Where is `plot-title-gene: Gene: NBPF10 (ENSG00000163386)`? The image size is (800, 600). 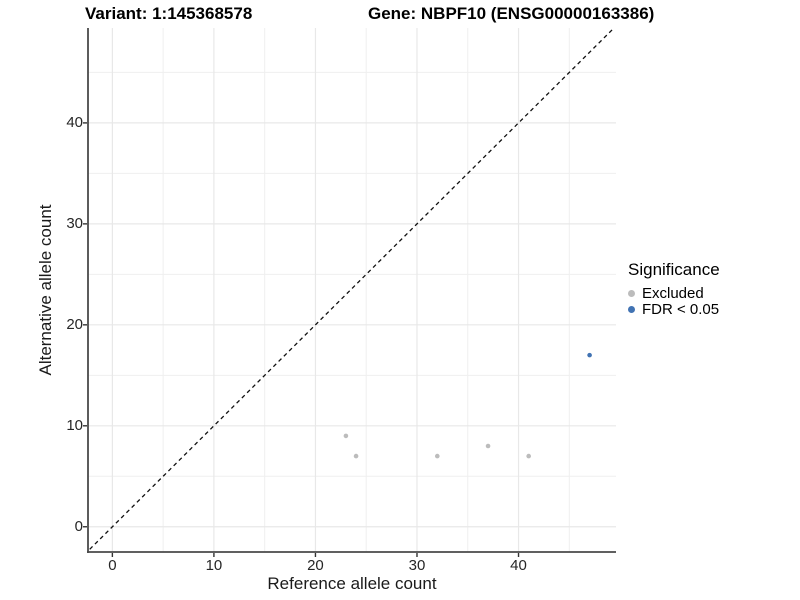
plot-title-gene: Gene: NBPF10 (ENSG00000163386) is located at coordinates (511, 13).